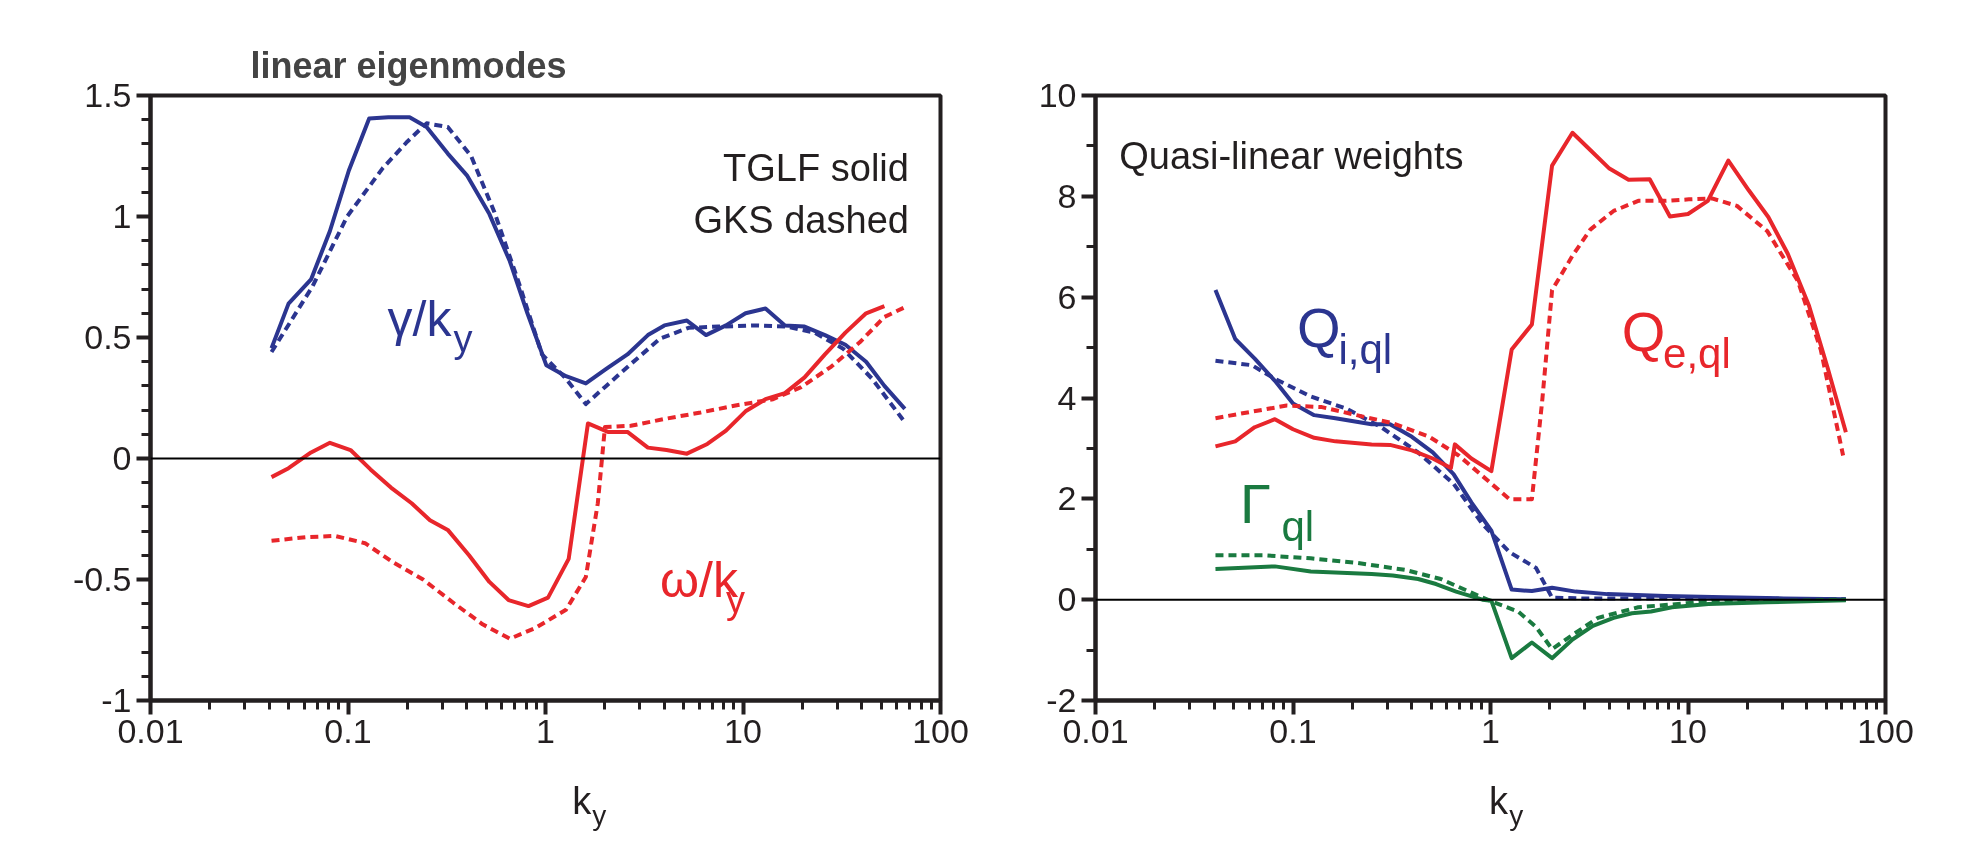  Describe the element at coordinates (108, 337) in the screenshot. I see `y-tick-label: 0.5` at that location.